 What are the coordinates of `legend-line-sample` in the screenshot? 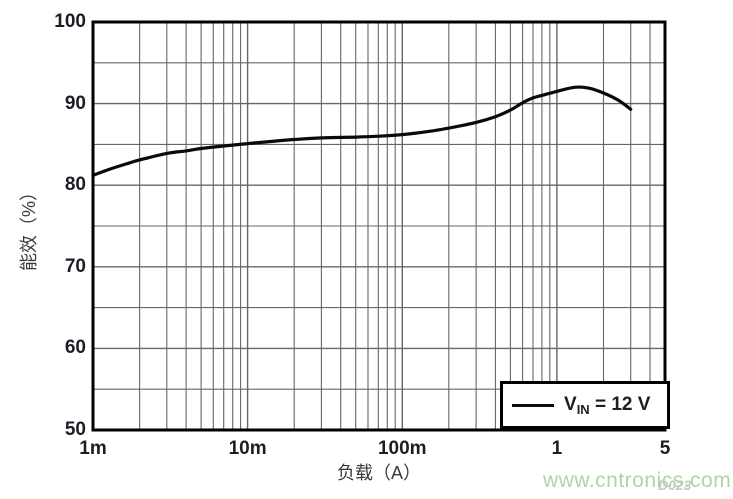 It's located at (533, 405).